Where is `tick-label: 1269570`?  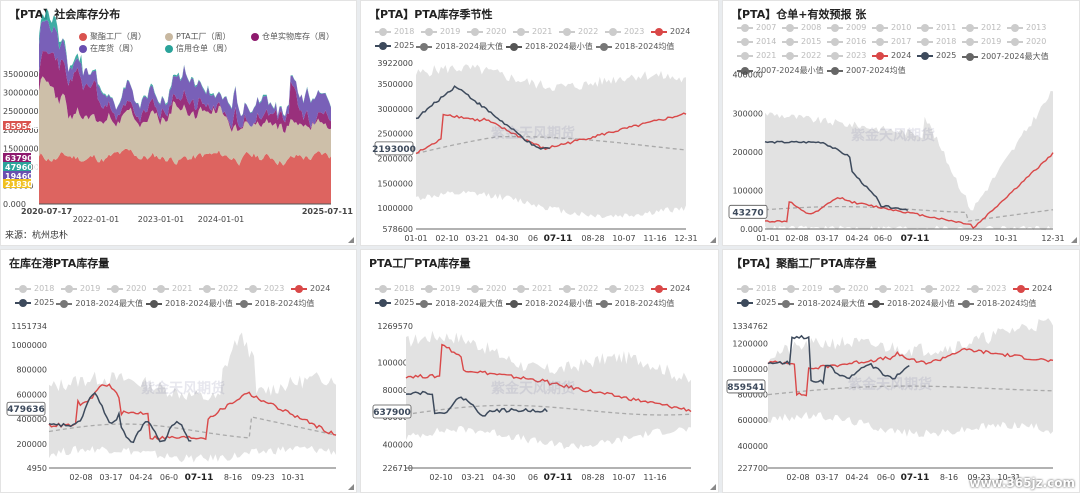 tick-label: 1269570 is located at coordinates (395, 326).